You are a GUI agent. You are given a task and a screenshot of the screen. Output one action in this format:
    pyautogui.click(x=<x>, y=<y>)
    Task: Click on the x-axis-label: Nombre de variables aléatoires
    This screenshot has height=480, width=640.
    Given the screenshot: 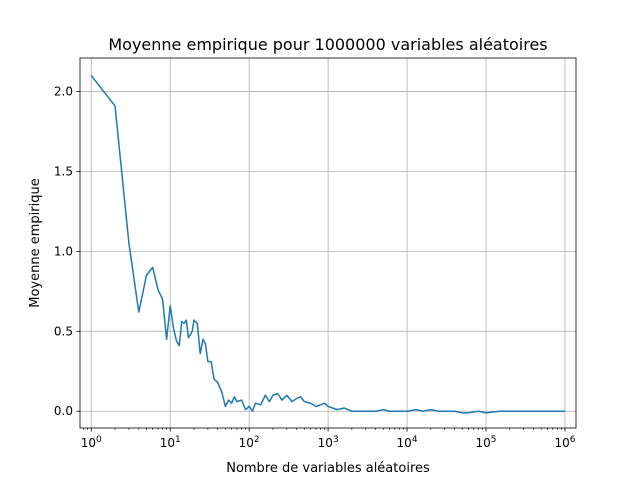 What is the action you would take?
    pyautogui.click(x=328, y=468)
    